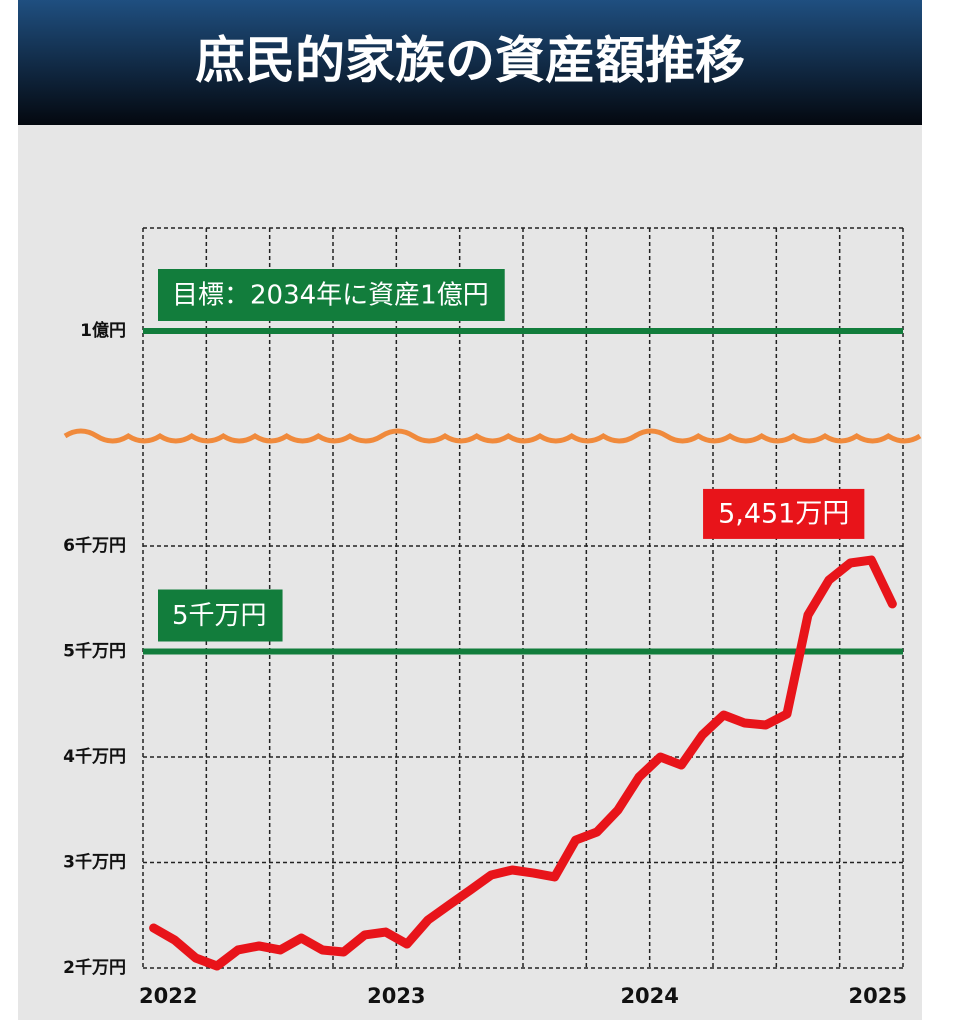 The image size is (976, 1028). Describe the element at coordinates (878, 996) in the screenshot. I see `x-tick-label: 2025` at that location.